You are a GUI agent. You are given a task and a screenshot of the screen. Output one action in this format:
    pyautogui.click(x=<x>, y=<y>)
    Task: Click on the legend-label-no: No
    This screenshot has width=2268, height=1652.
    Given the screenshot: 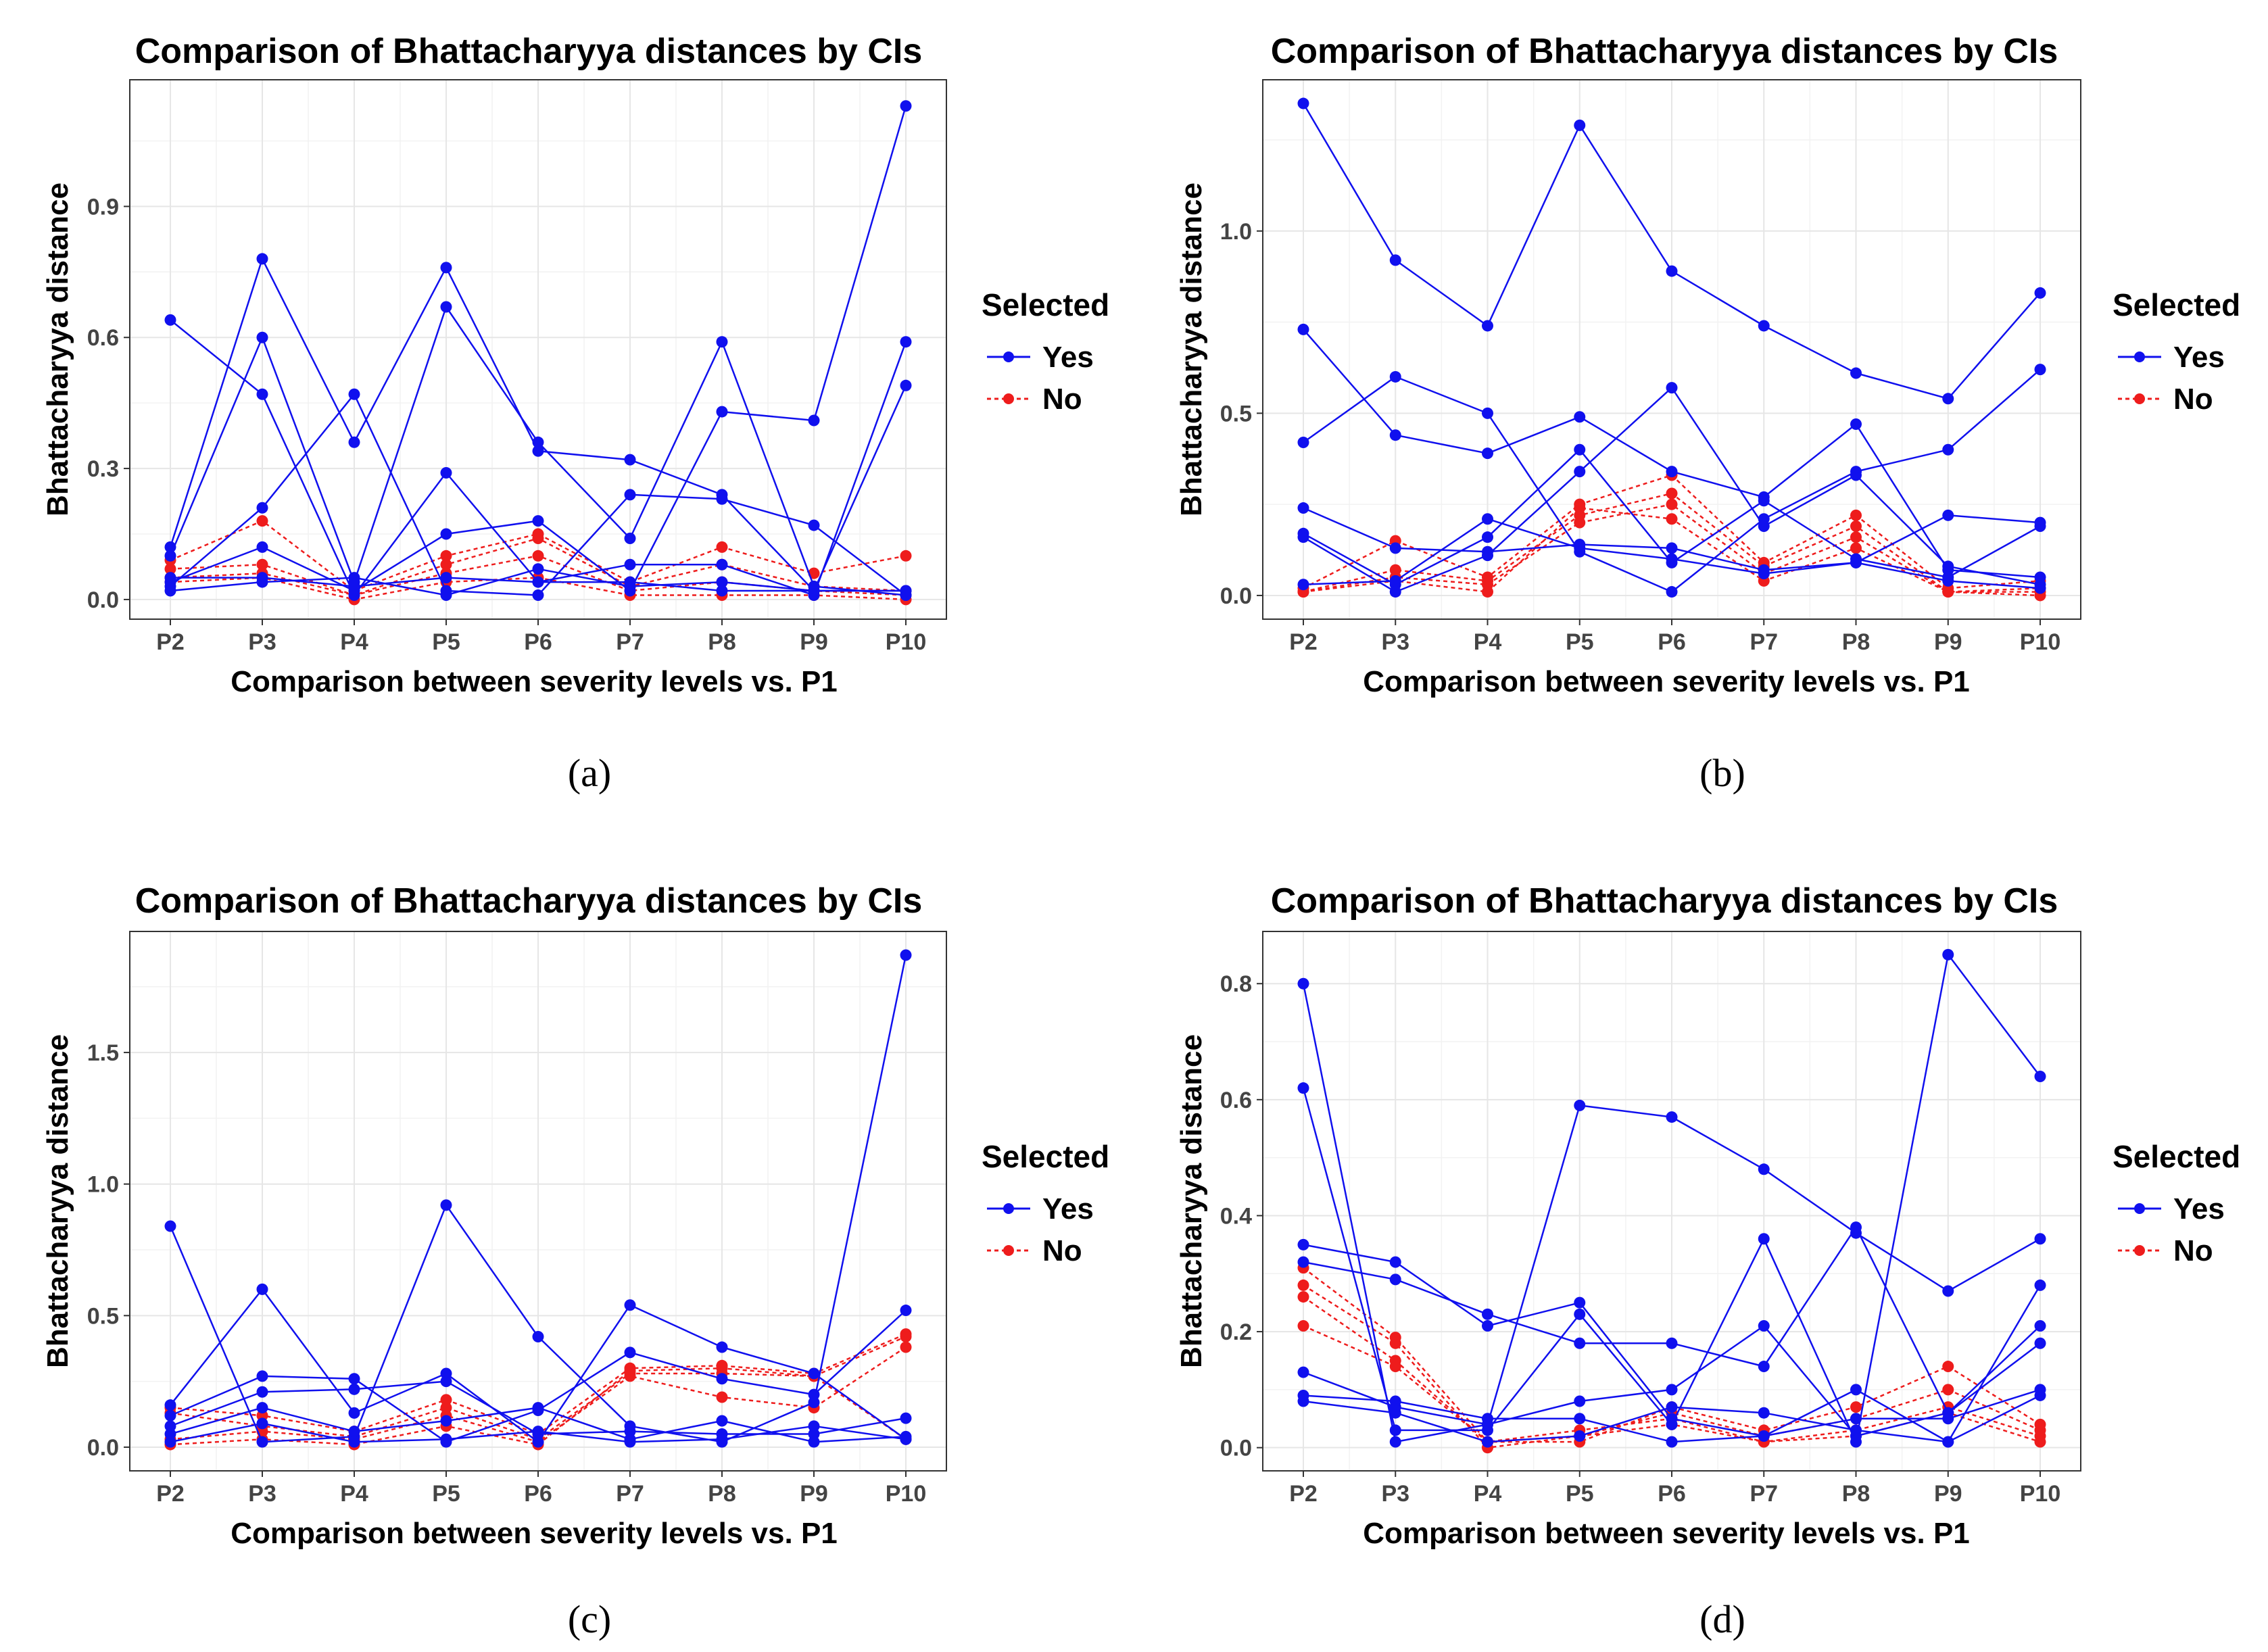 What is the action you would take?
    pyautogui.click(x=2193, y=1250)
    